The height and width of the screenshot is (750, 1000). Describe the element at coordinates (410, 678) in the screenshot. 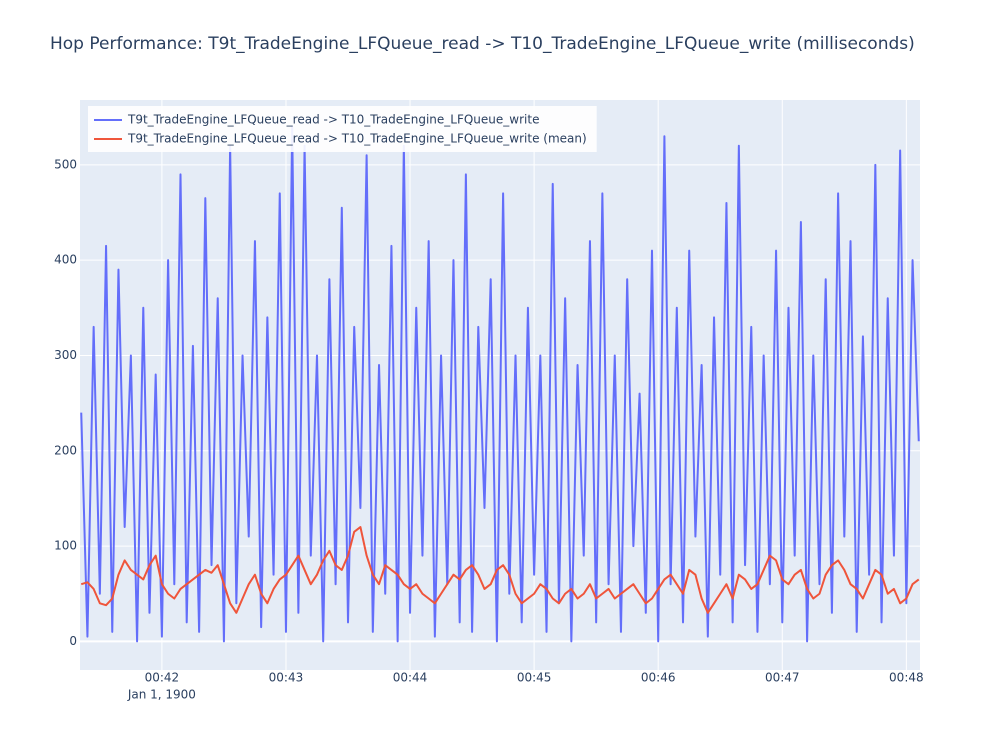

I see `x-tick-label: 00:44` at that location.